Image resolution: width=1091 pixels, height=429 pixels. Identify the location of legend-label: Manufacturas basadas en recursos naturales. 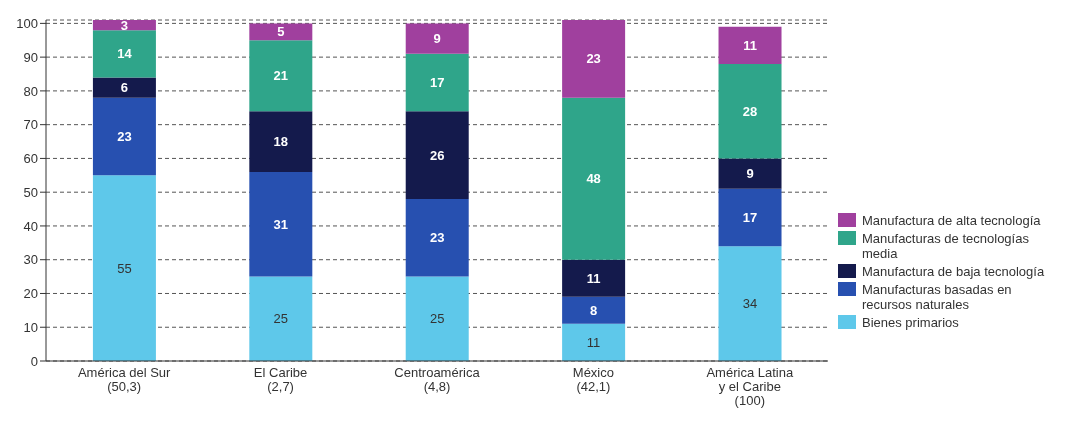
(937, 297).